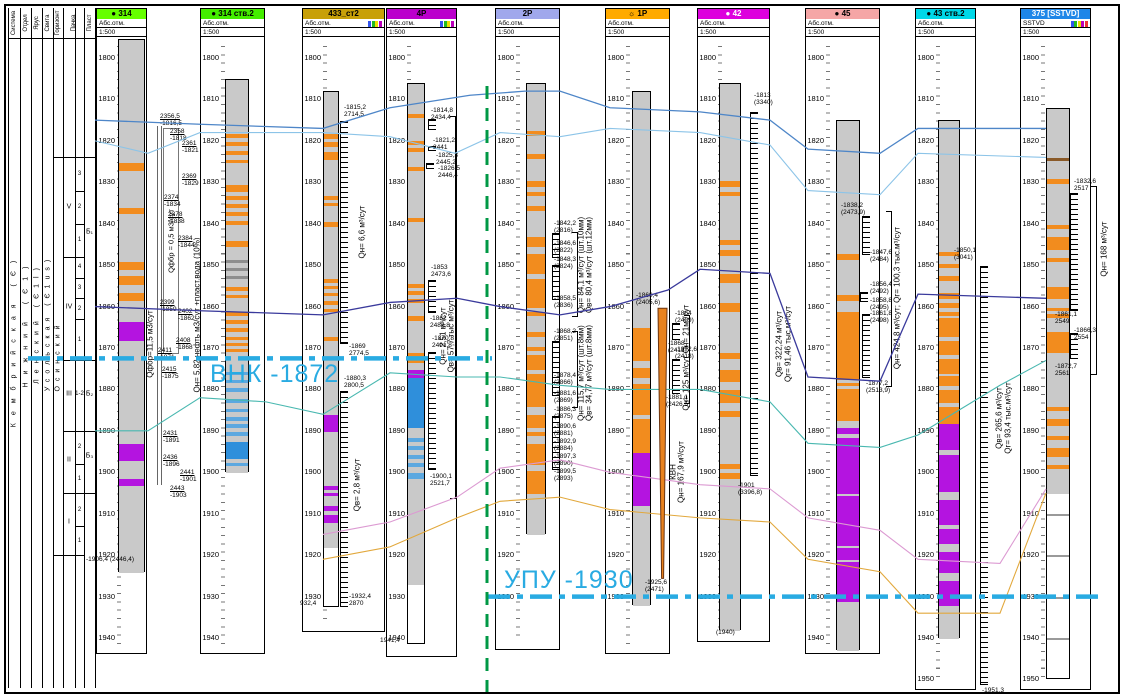 Image resolution: width=1122 pixels, height=695 pixels. I want to click on perf-depth-label: -1842,2 (2816), so click(565, 227).